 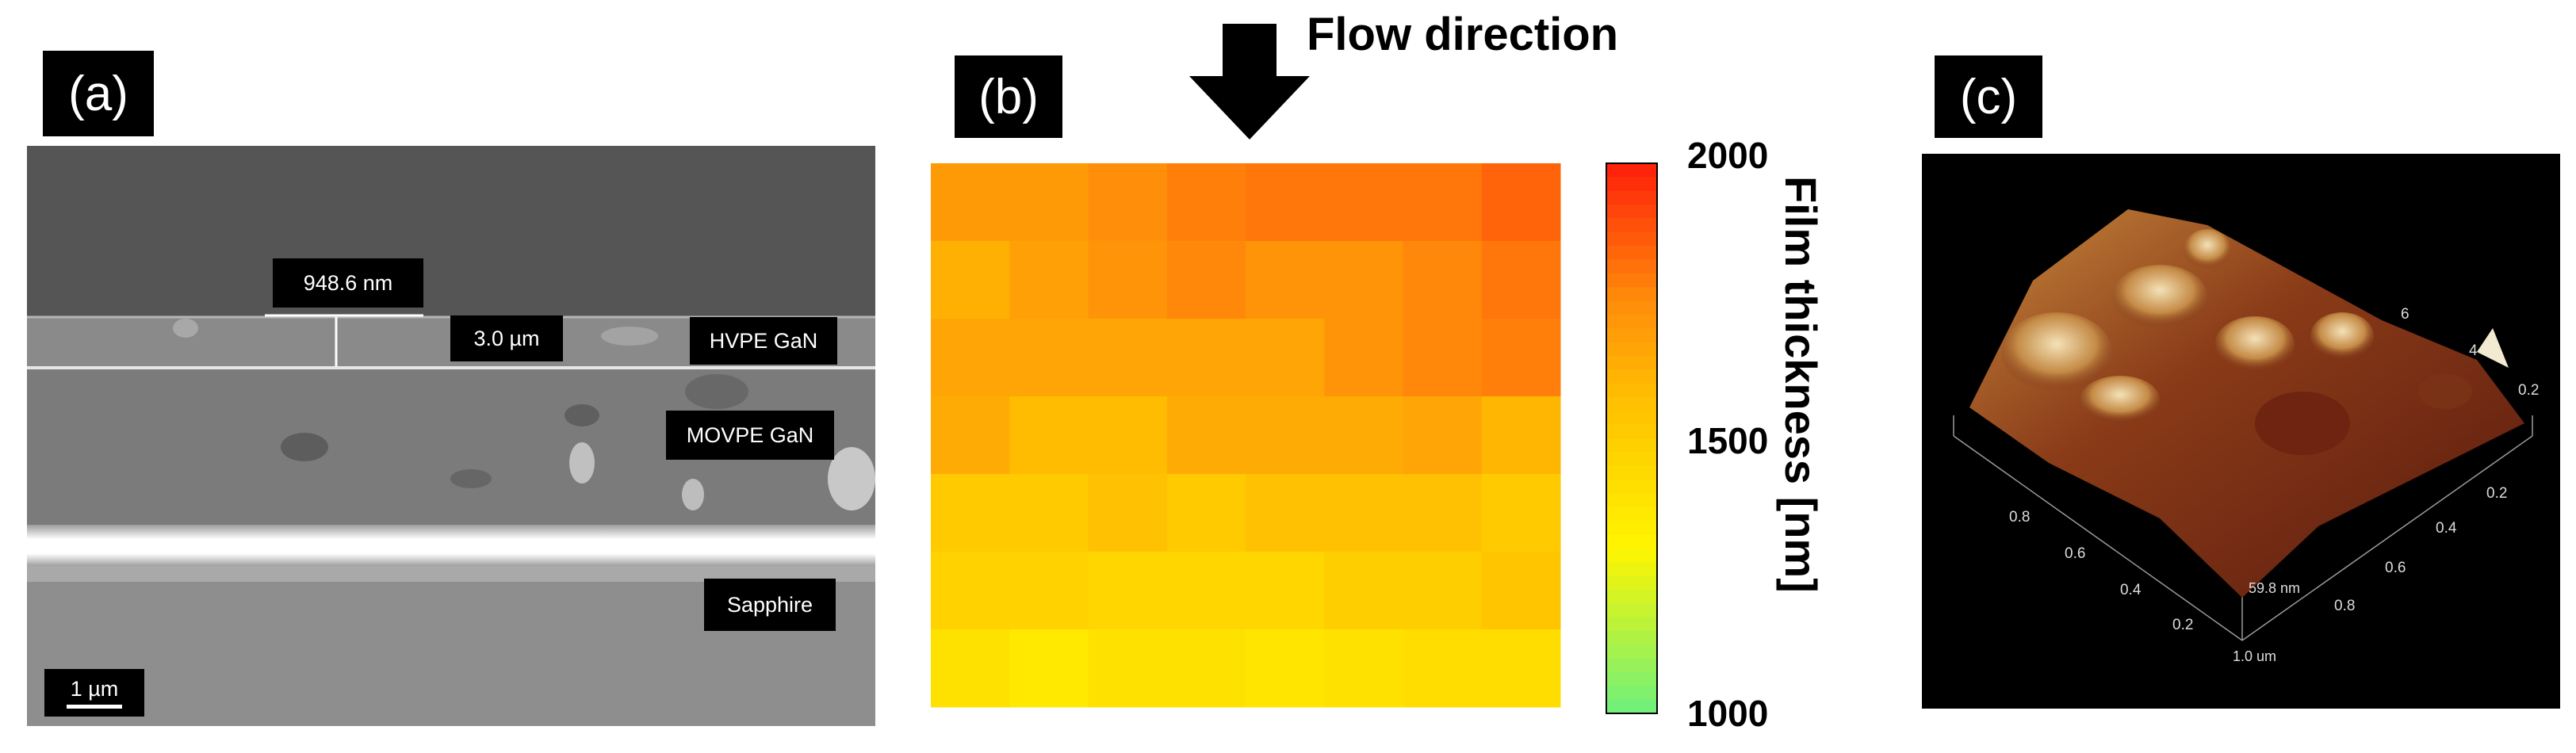 What do you see at coordinates (2446, 528) in the screenshot?
I see `afm-right-tick-1: 0.4` at bounding box center [2446, 528].